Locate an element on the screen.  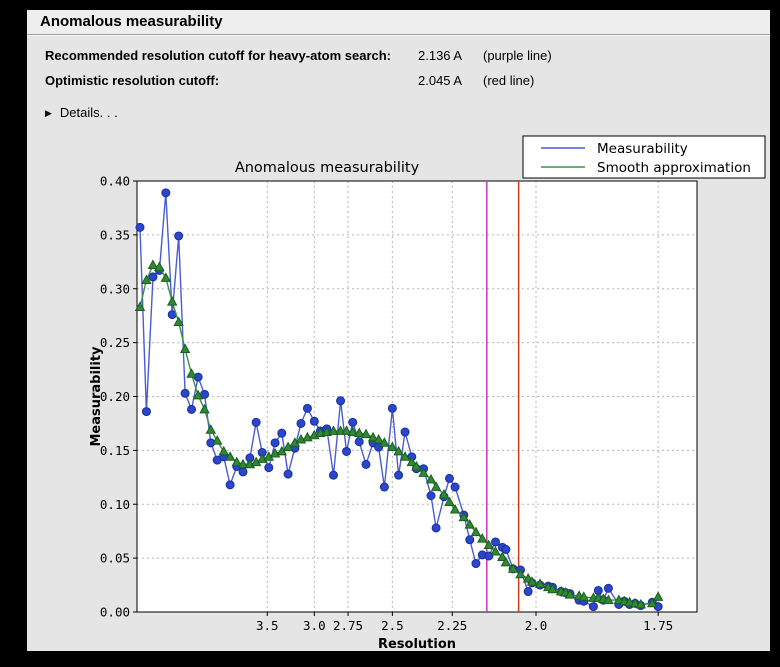
panel-title: Anomalous measurability is located at coordinates (131, 21).